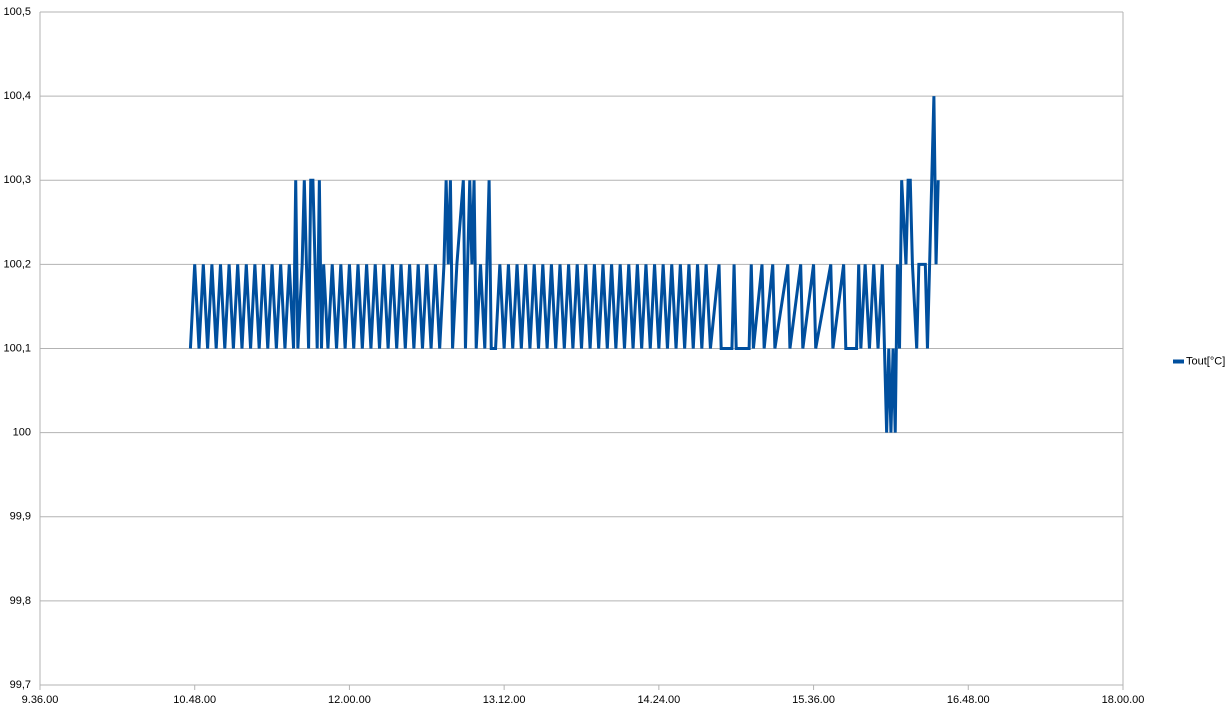 This screenshot has width=1226, height=707. Describe the element at coordinates (20, 517) in the screenshot. I see `y-tick-label: 99,9` at that location.